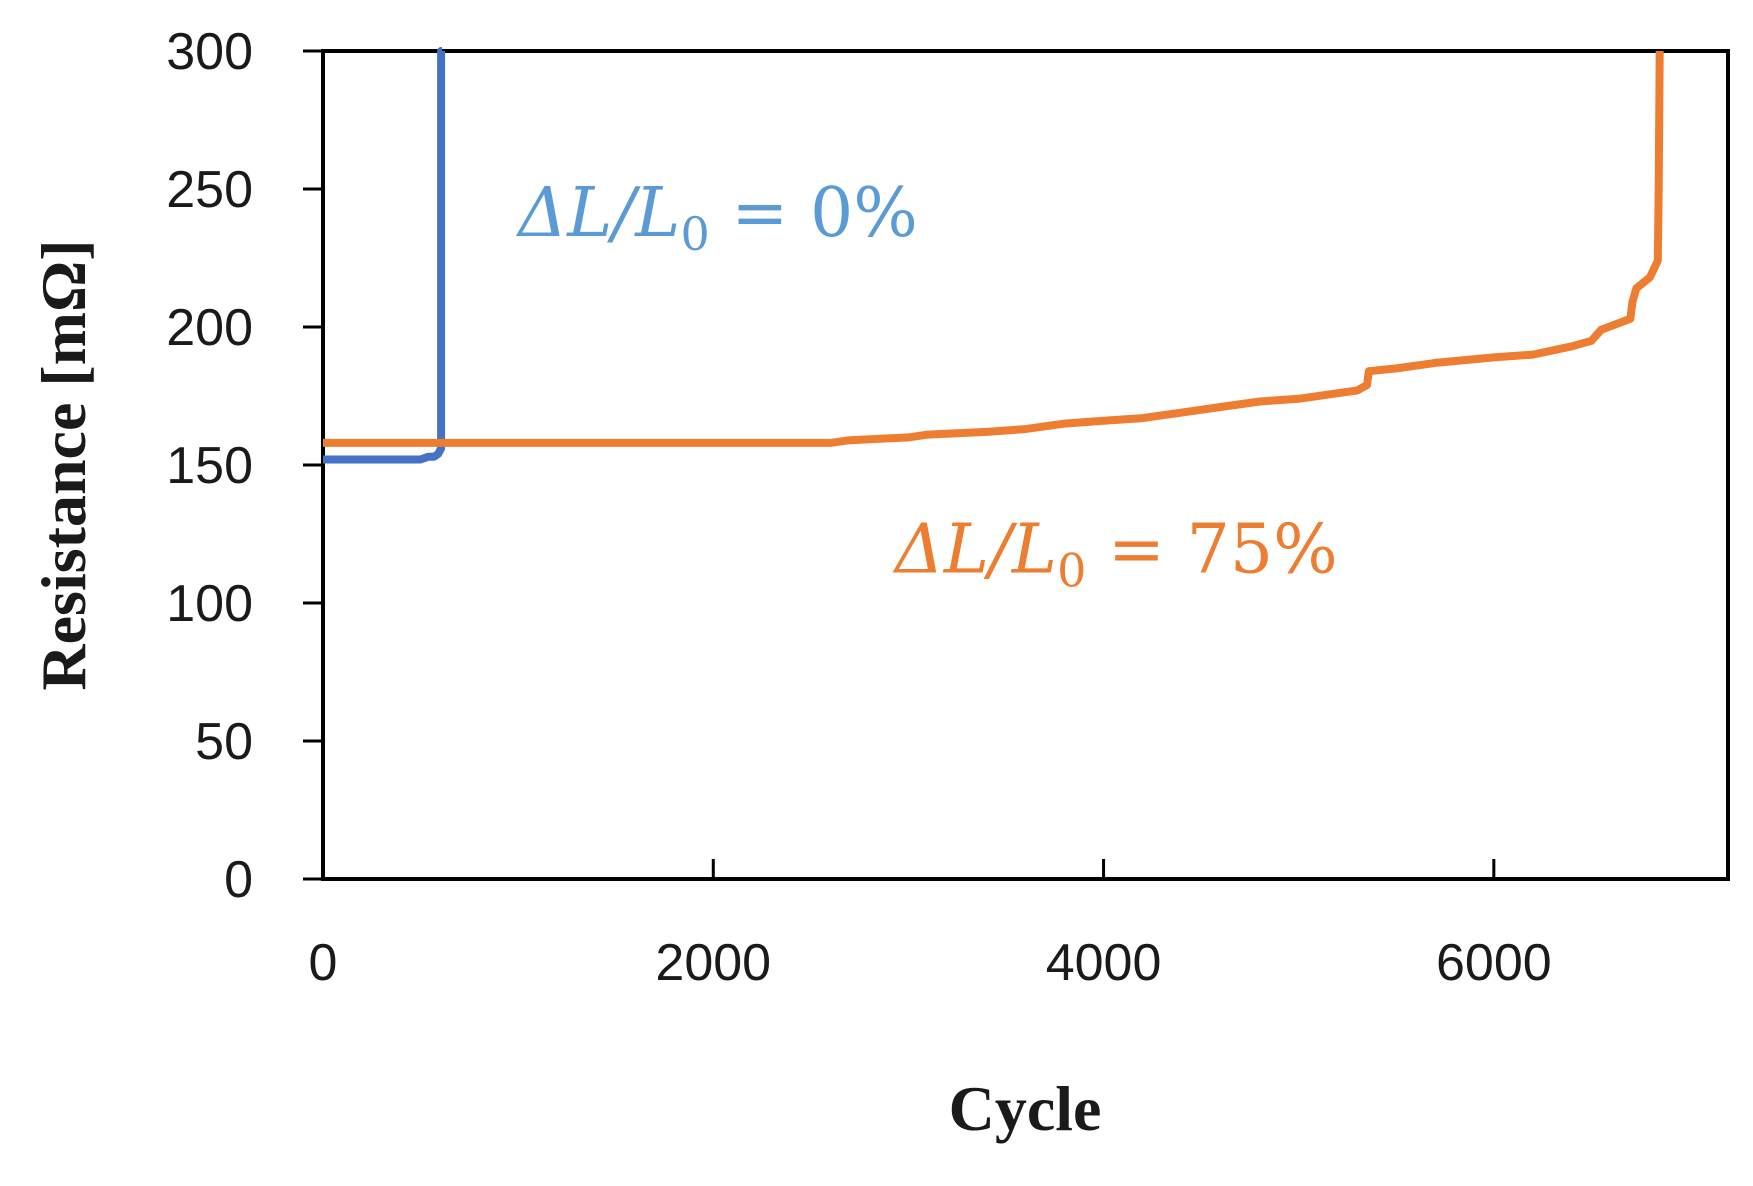 Image resolution: width=1753 pixels, height=1186 pixels. Describe the element at coordinates (209, 328) in the screenshot. I see `y-tick-label: 200` at that location.